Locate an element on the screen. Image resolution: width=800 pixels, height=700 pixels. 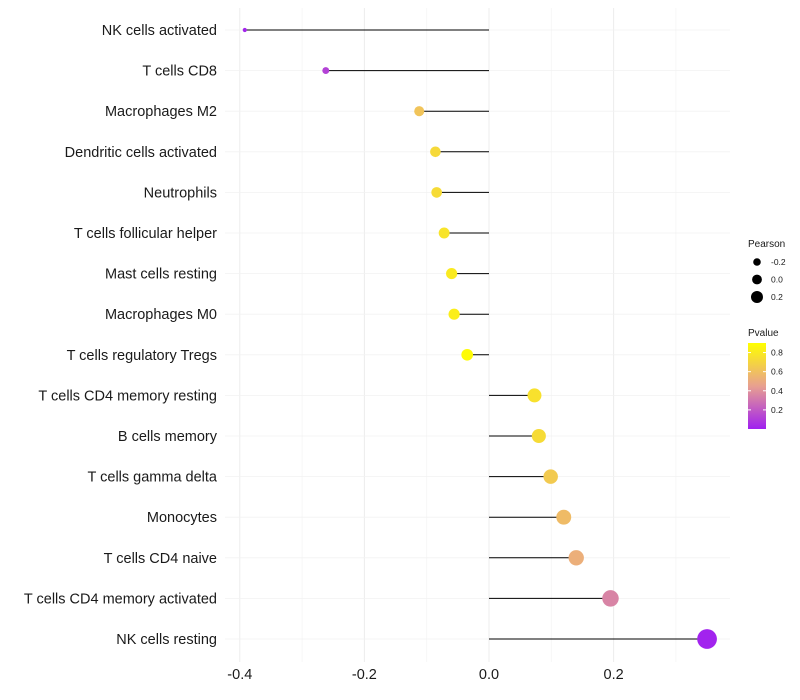
category-label: T cells follicular helper is located at coordinates (145, 234).